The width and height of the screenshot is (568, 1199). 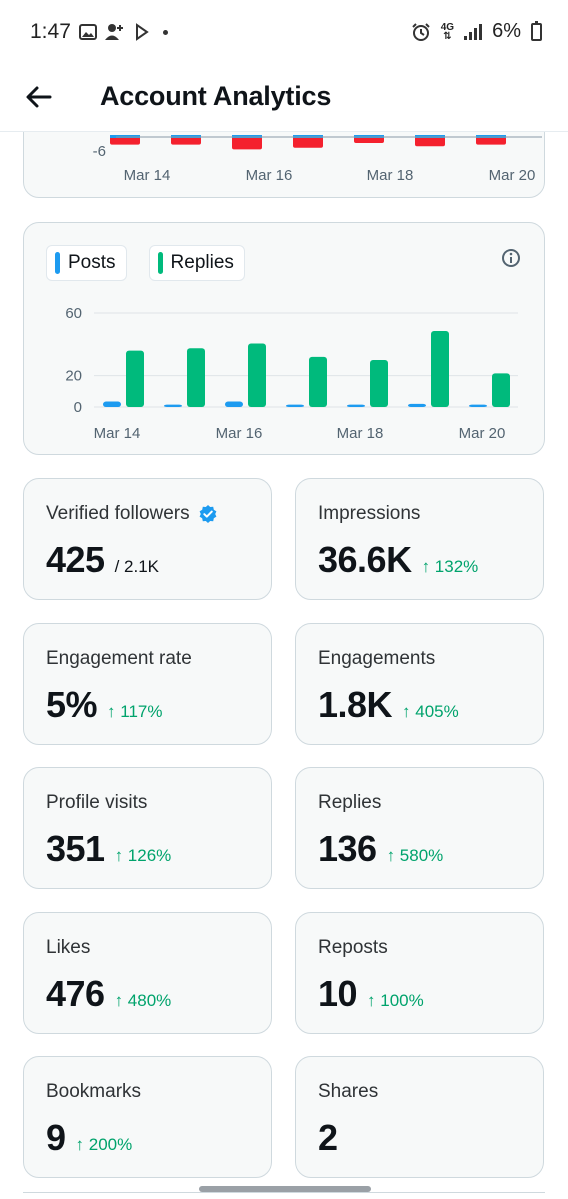 I want to click on metric-card-impressions: Impressions 36.6K ↑ 132%, so click(x=419, y=539).